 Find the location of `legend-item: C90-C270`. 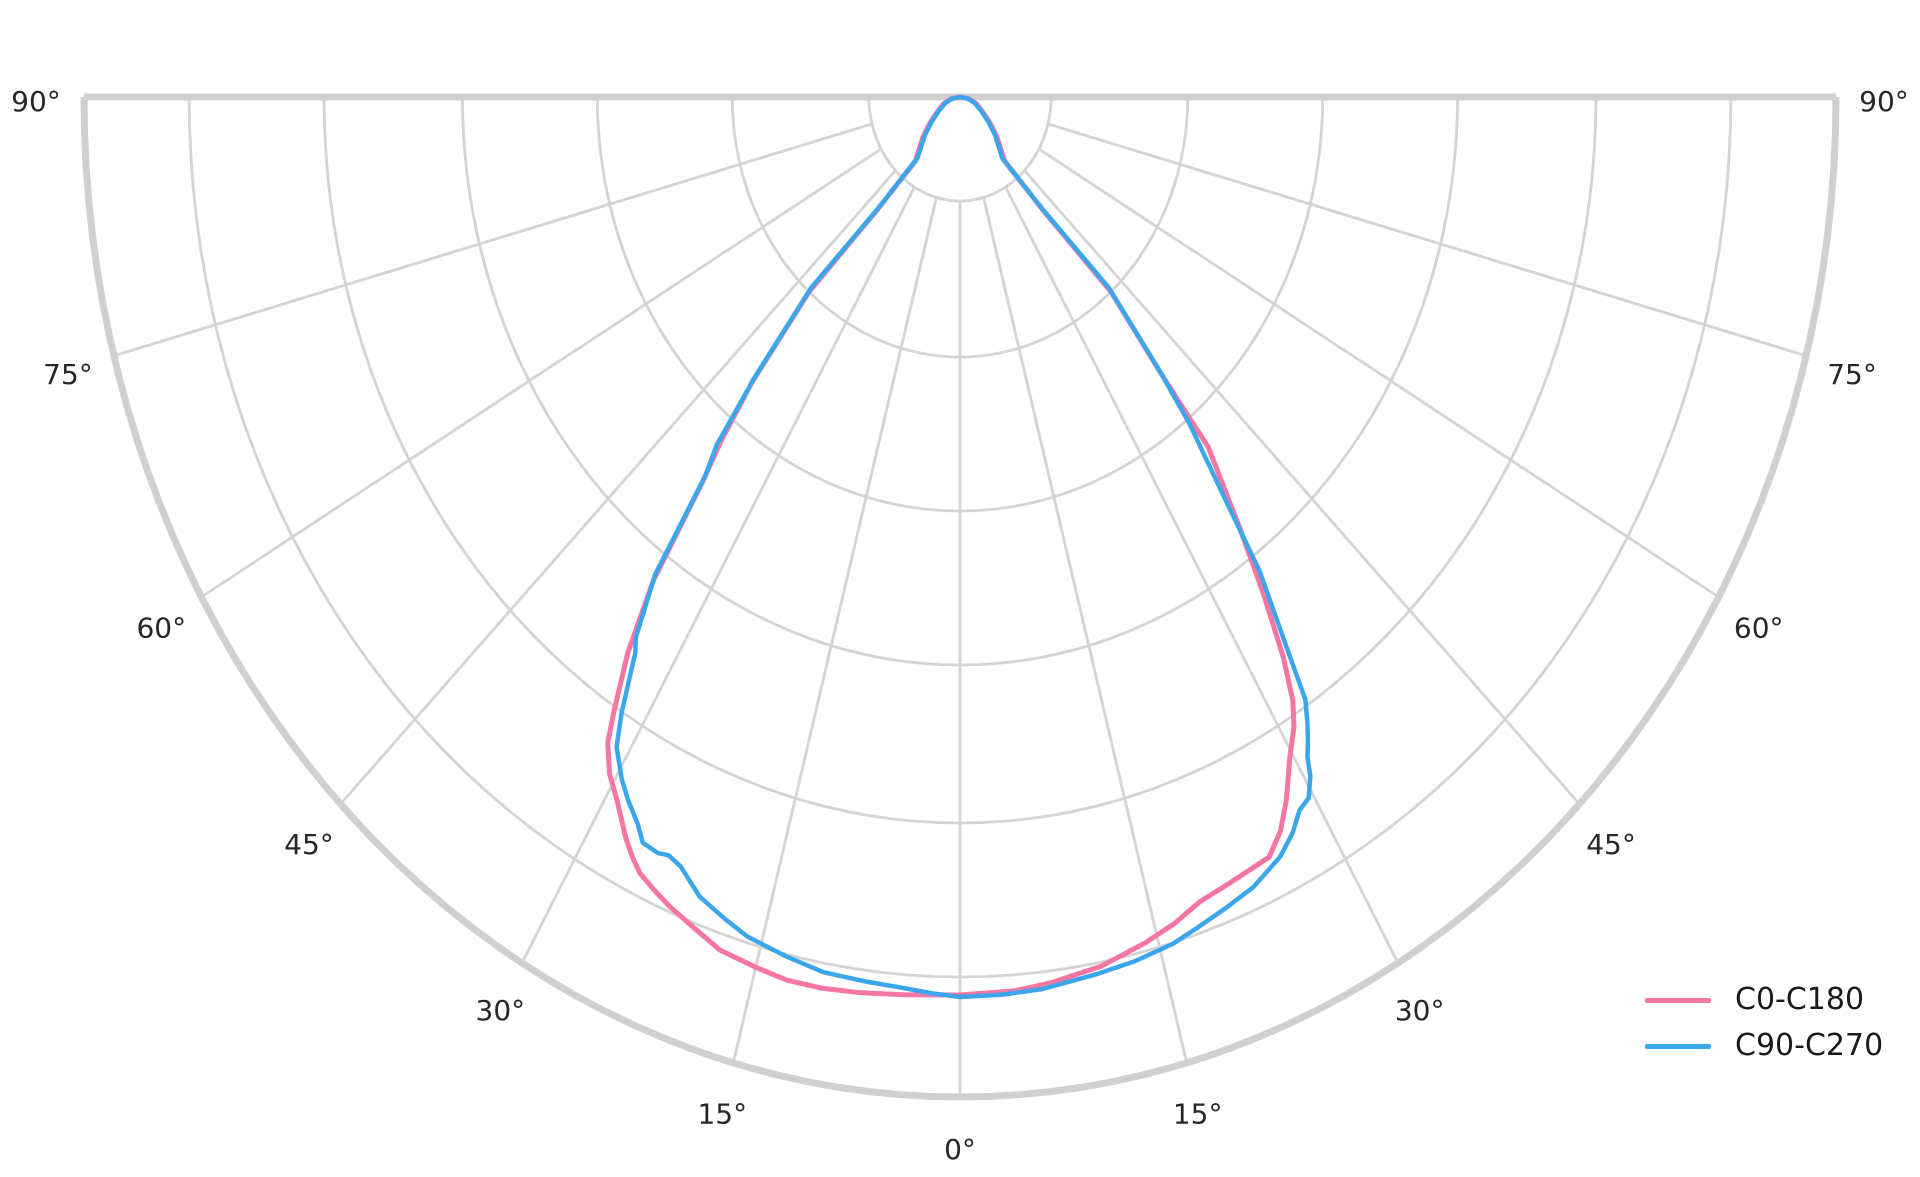

legend-item: C90-C270 is located at coordinates (1764, 1045).